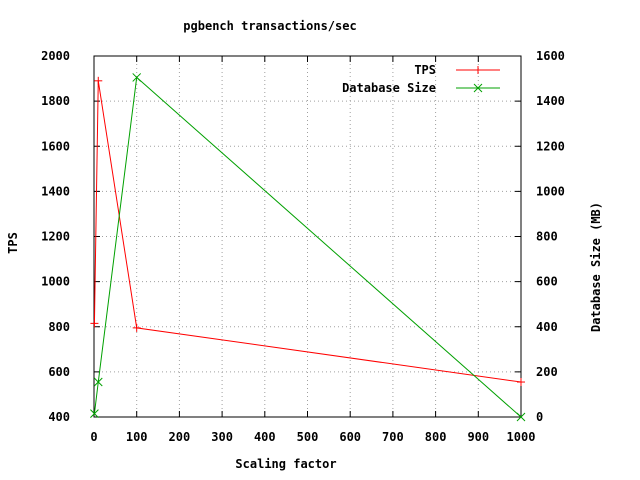 The image size is (640, 480). Describe the element at coordinates (389, 88) in the screenshot. I see `legend-label-database-size: Database Size` at that location.